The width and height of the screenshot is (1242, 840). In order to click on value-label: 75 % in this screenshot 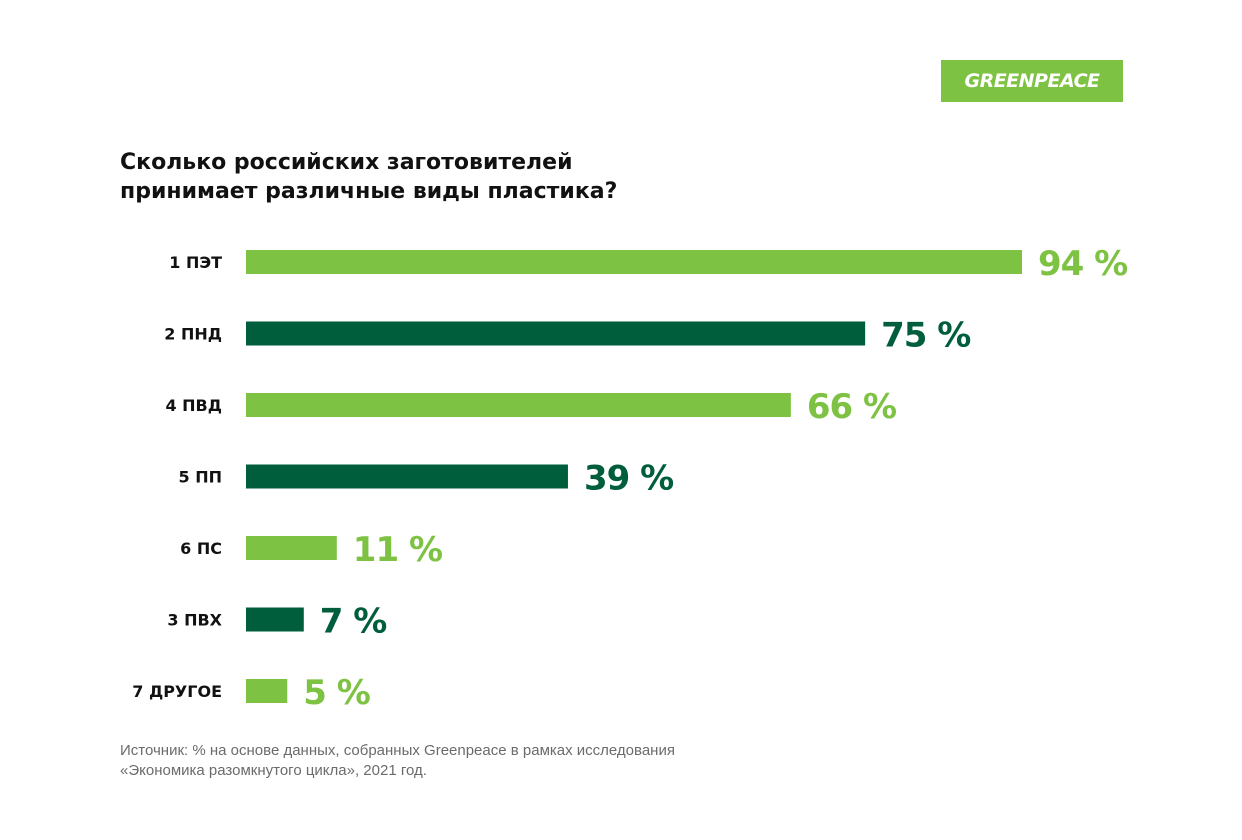, I will do `click(925, 336)`.